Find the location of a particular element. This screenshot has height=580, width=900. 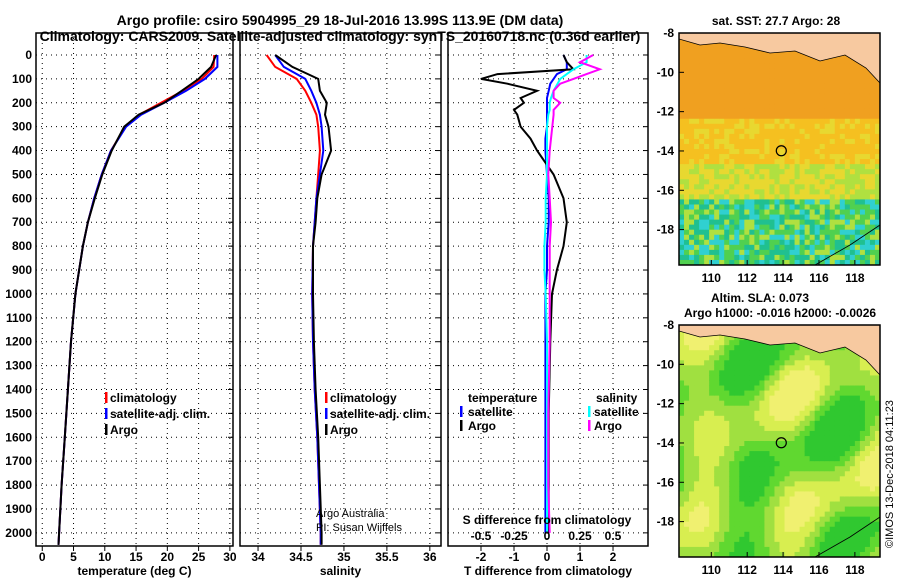

y-tick-label: 600 is located at coordinates (22, 198).